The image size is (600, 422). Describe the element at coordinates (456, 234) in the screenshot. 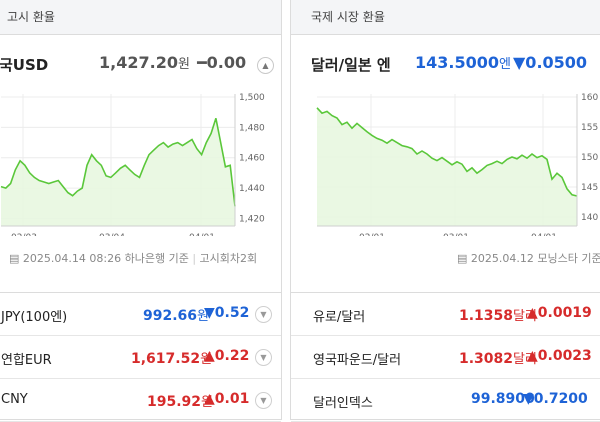

I see `x-tick-label: 03/01` at that location.